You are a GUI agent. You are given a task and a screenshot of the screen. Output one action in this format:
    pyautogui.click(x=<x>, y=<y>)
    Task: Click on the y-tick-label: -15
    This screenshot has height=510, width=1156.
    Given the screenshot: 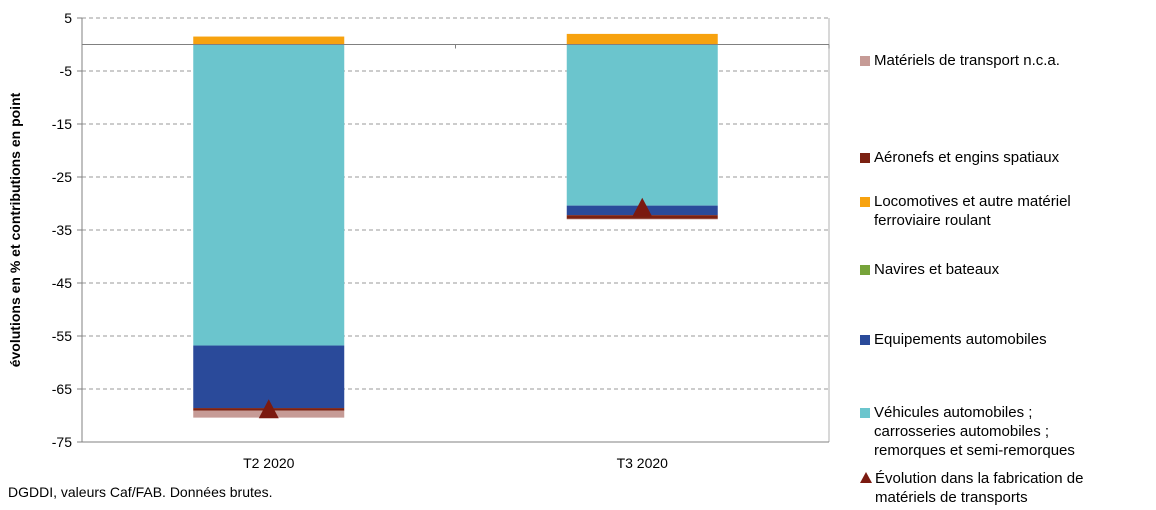 What is the action you would take?
    pyautogui.click(x=62, y=124)
    